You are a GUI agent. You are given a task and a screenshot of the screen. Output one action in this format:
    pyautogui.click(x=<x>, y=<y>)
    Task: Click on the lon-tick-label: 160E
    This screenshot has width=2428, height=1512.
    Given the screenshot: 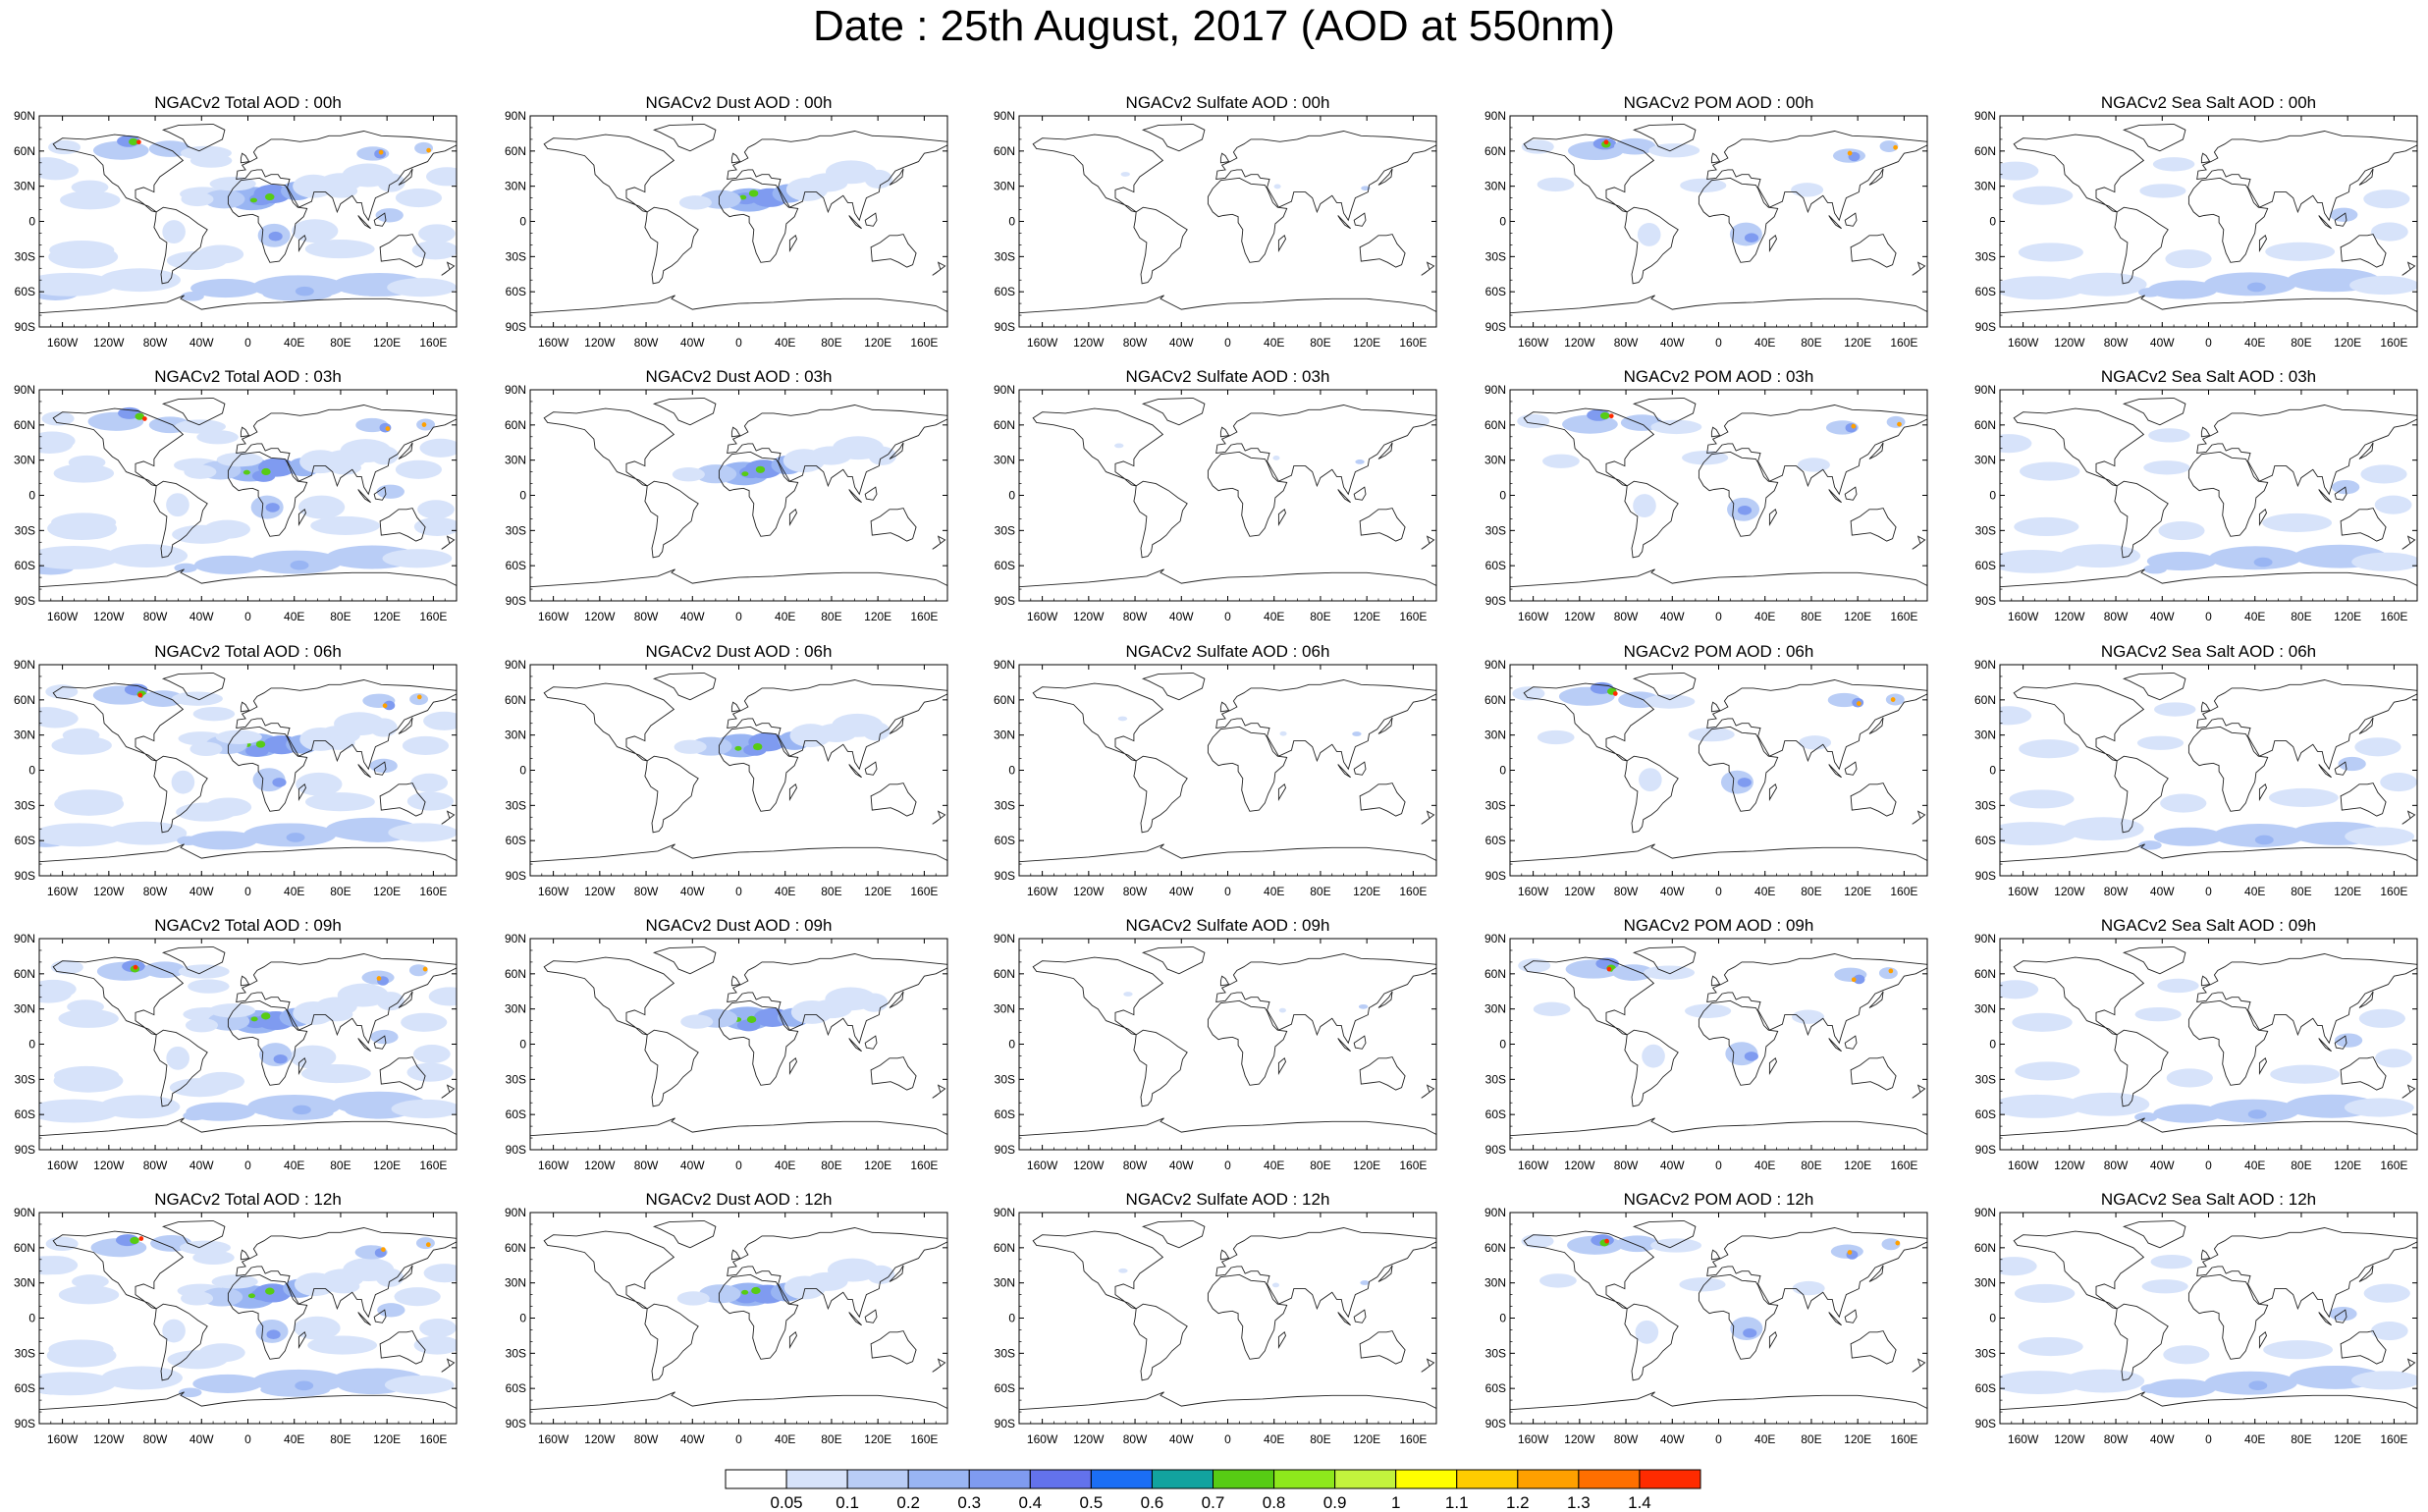 What is the action you would take?
    pyautogui.click(x=1904, y=1166)
    